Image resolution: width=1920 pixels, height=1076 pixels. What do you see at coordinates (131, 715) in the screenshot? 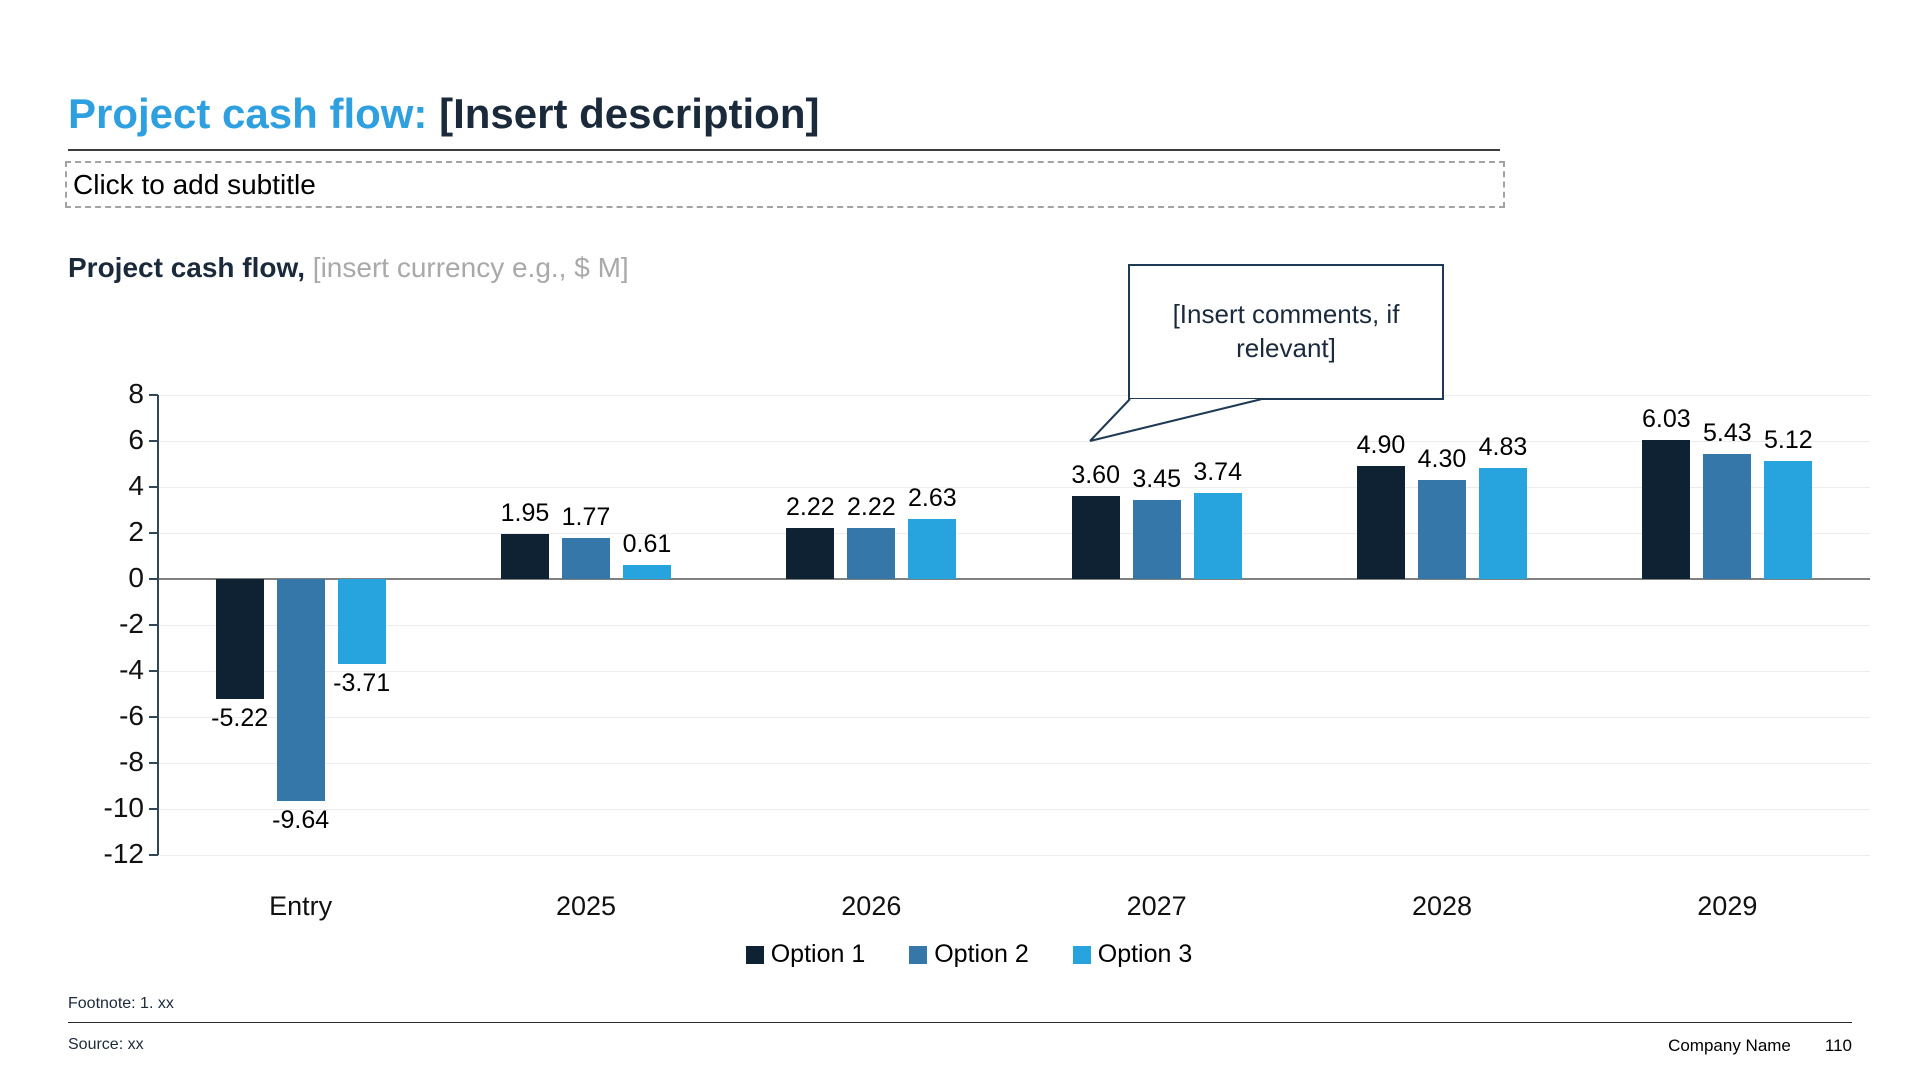
I see `y-axis-label: -6` at bounding box center [131, 715].